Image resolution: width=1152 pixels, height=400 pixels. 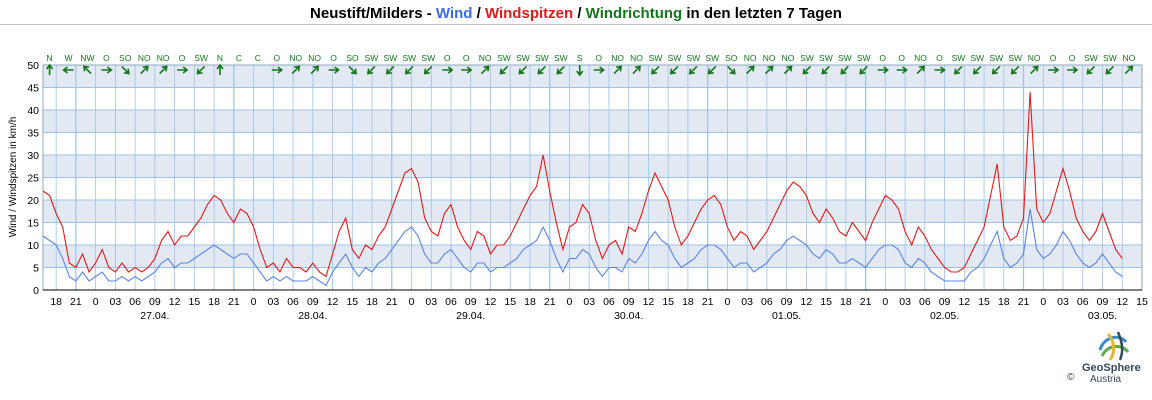 I want to click on y-tick-label: 40, so click(x=33, y=111).